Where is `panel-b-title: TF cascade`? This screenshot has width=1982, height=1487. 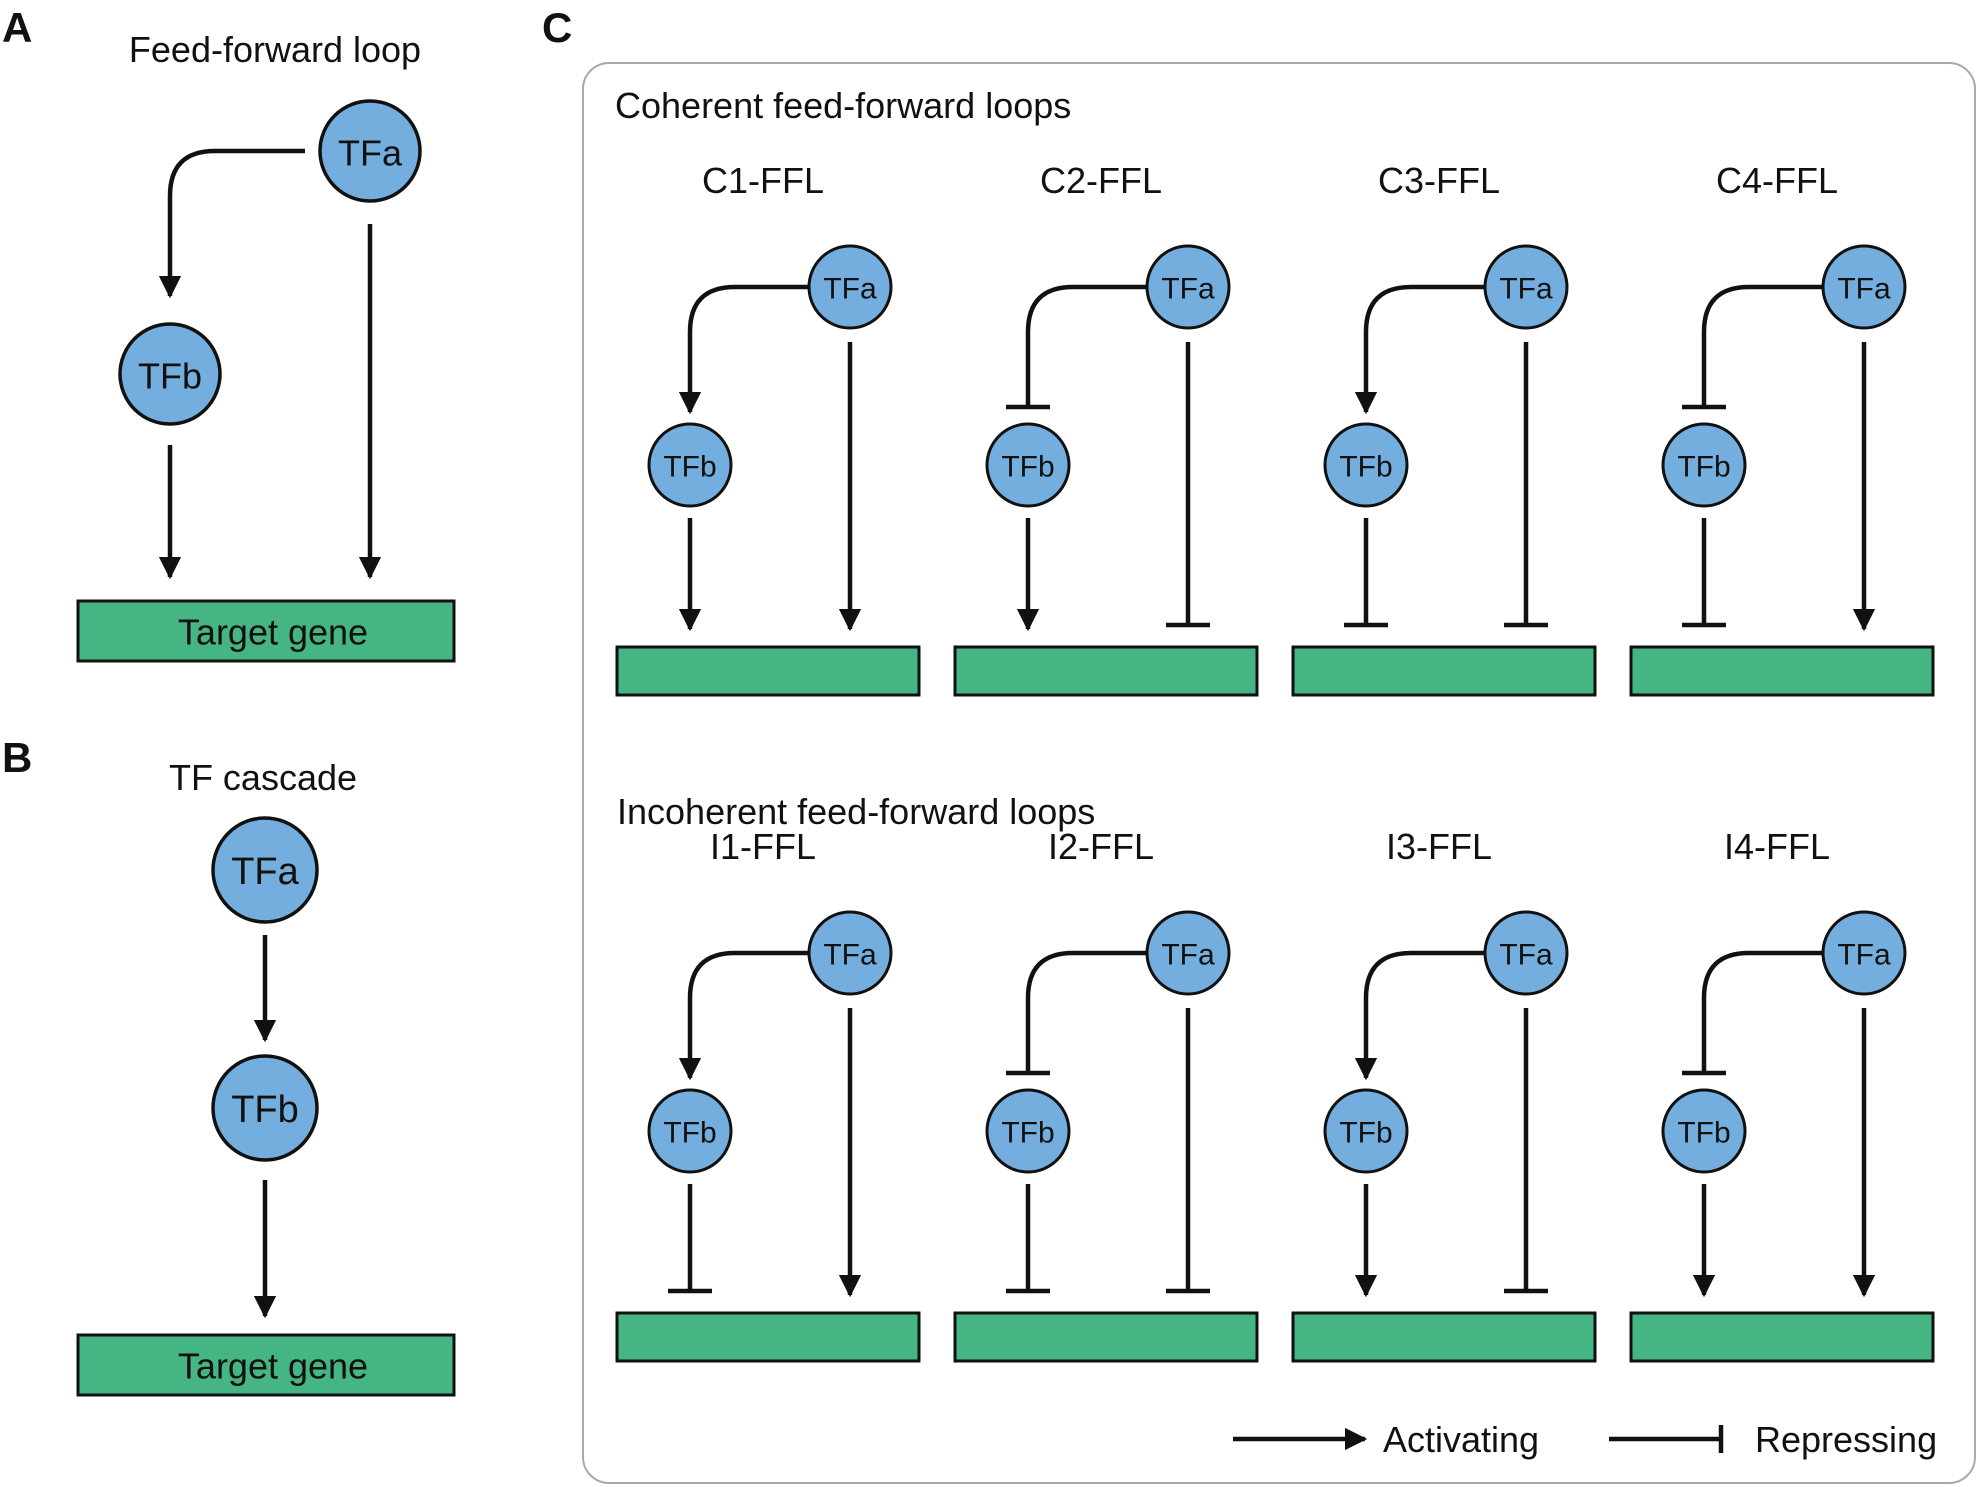
panel-b-title: TF cascade is located at coordinates (263, 777).